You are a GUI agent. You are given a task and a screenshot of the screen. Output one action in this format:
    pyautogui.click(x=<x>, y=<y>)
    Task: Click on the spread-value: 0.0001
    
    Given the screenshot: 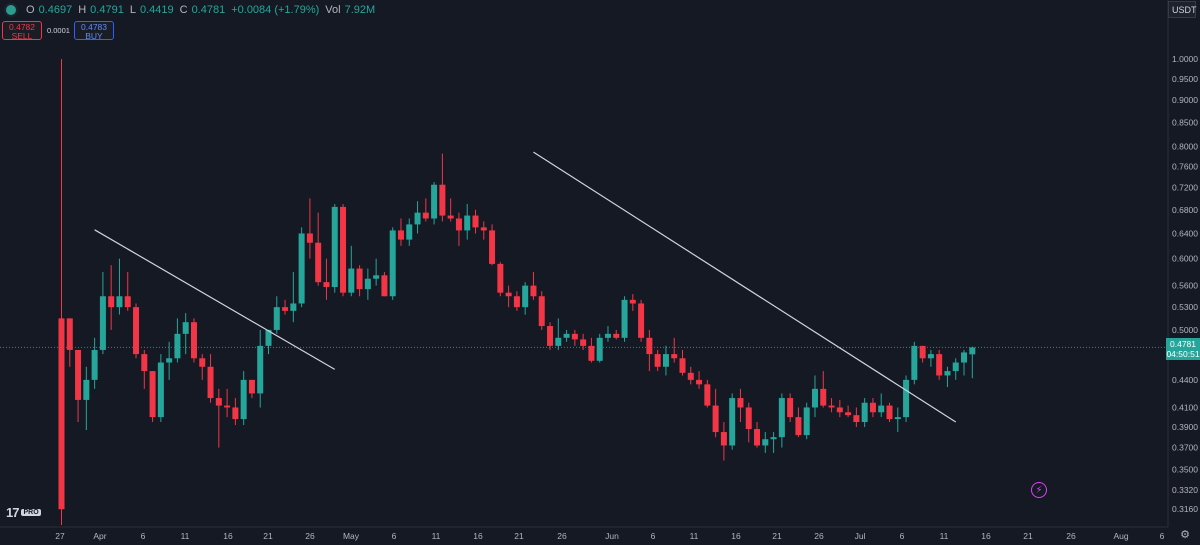 What is the action you would take?
    pyautogui.click(x=58, y=30)
    